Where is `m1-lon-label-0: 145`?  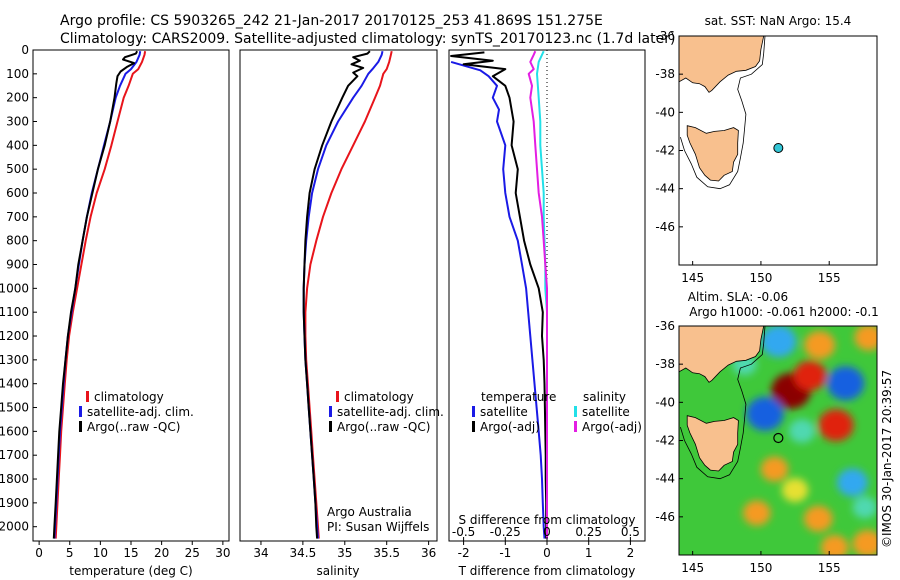 m1-lon-label-0: 145 is located at coordinates (692, 278).